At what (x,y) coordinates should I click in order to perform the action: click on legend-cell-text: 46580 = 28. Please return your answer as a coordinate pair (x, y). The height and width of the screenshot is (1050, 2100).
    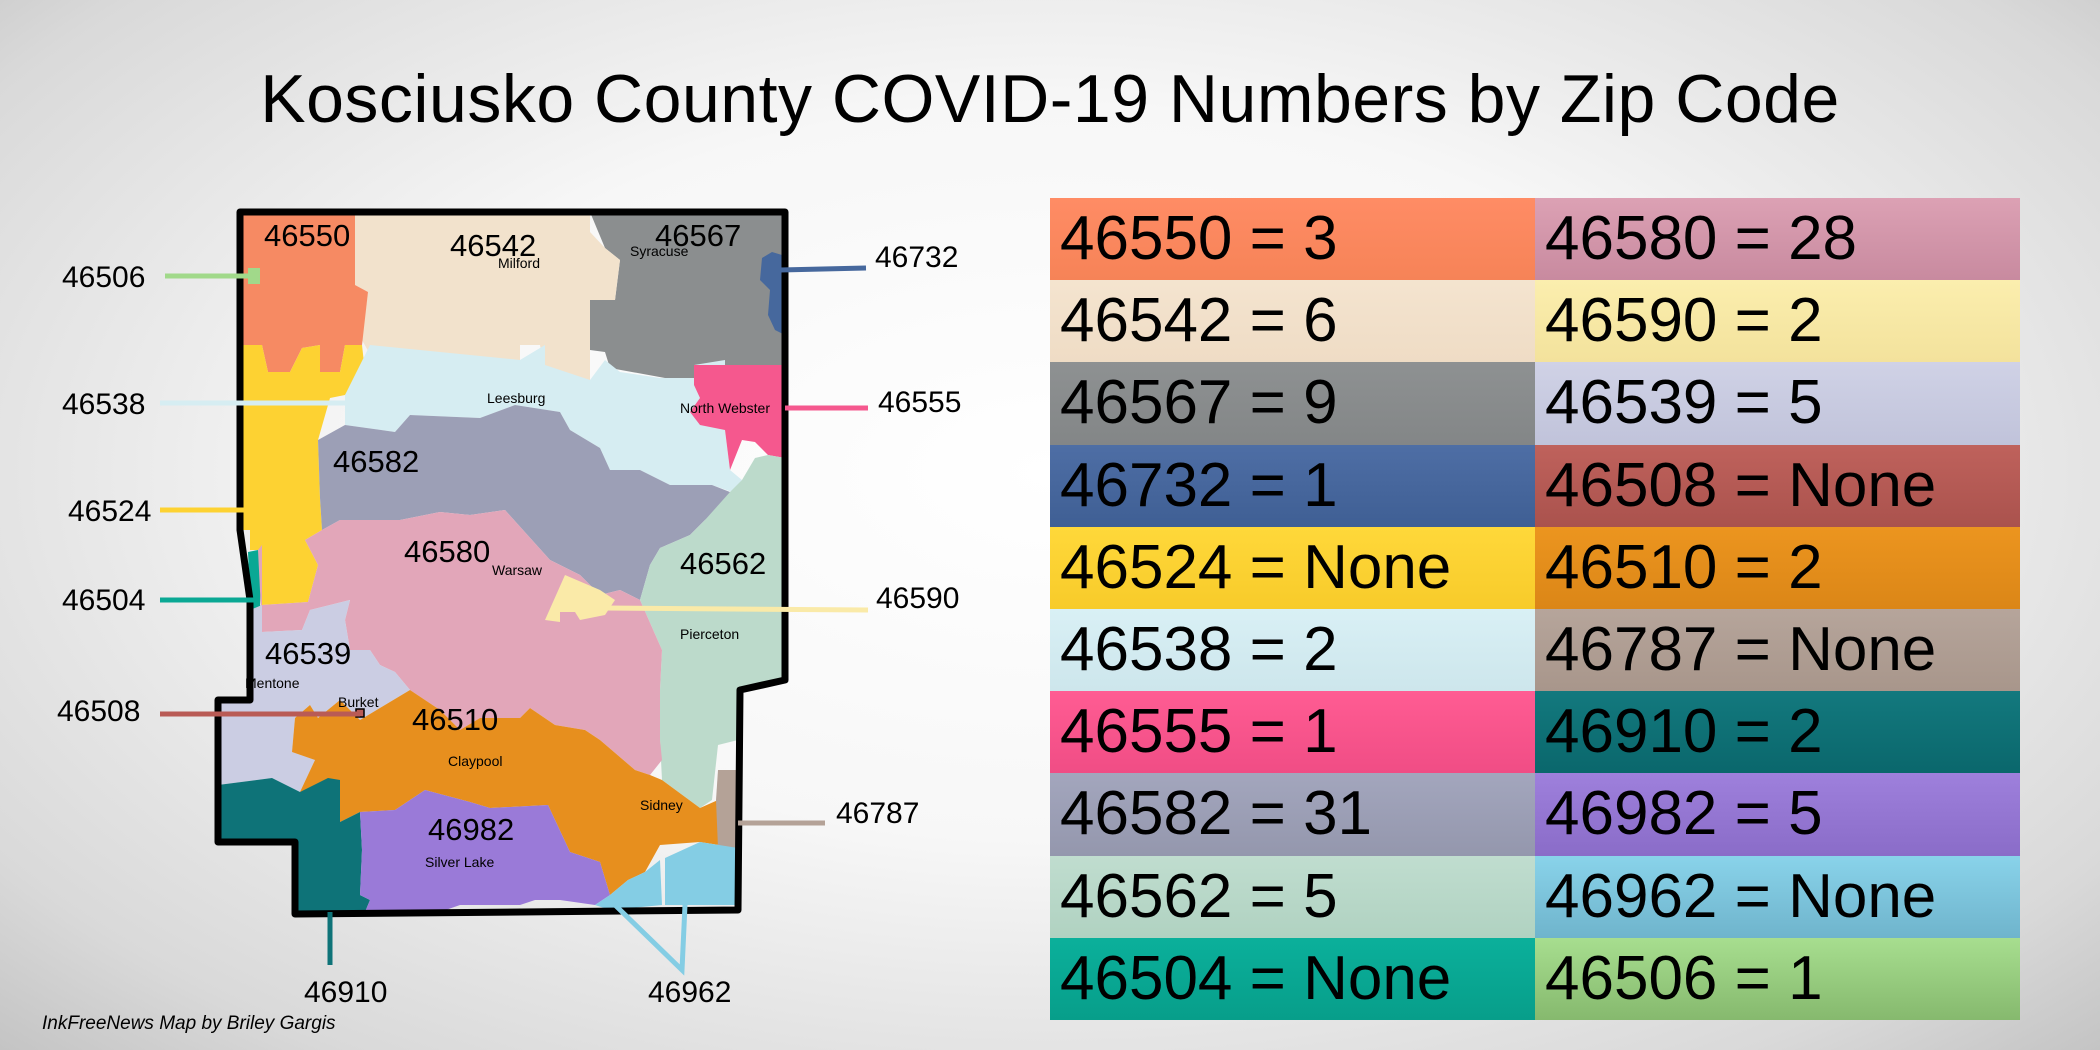
    Looking at the image, I should click on (1701, 239).